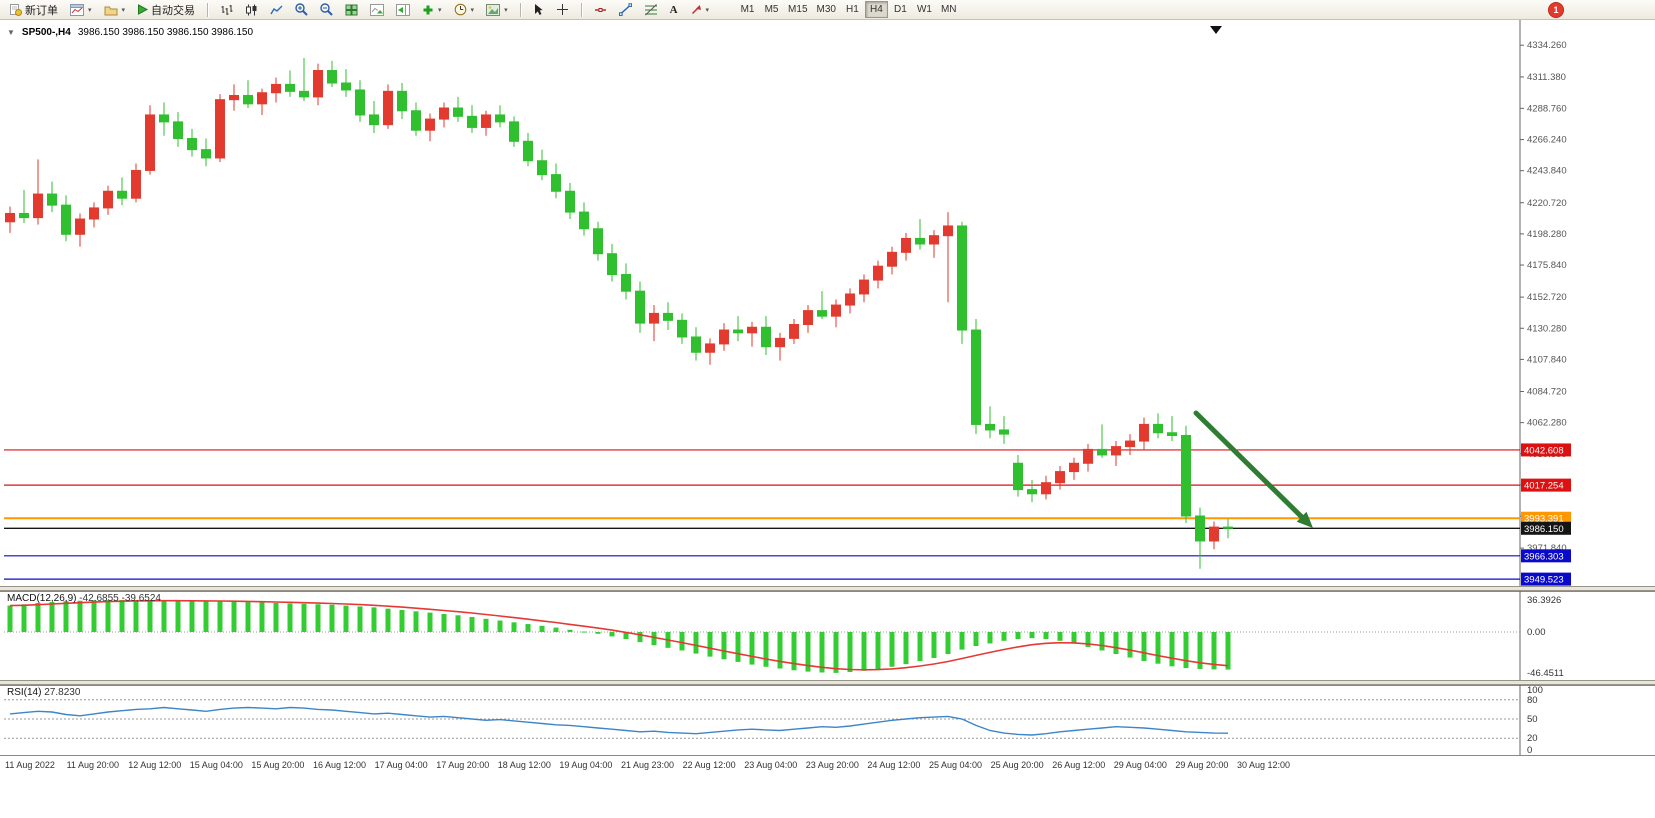 This screenshot has height=818, width=1655. I want to click on price-axis-label: 4220.720, so click(1547, 203).